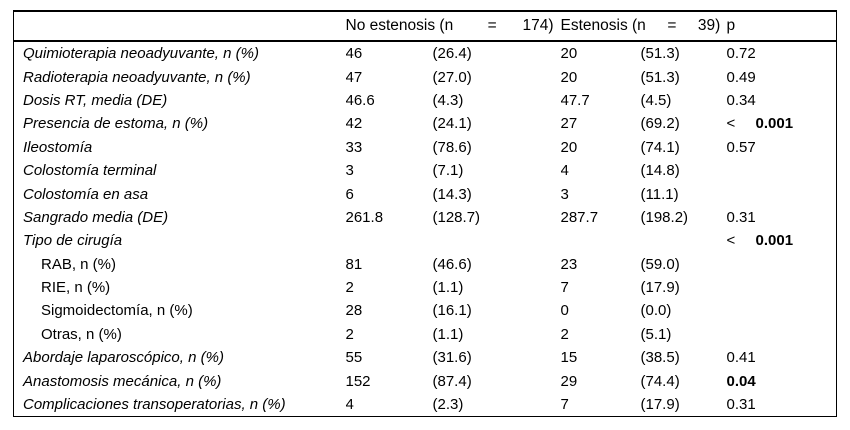  What do you see at coordinates (741, 381) in the screenshot?
I see `p-number: 0.04` at bounding box center [741, 381].